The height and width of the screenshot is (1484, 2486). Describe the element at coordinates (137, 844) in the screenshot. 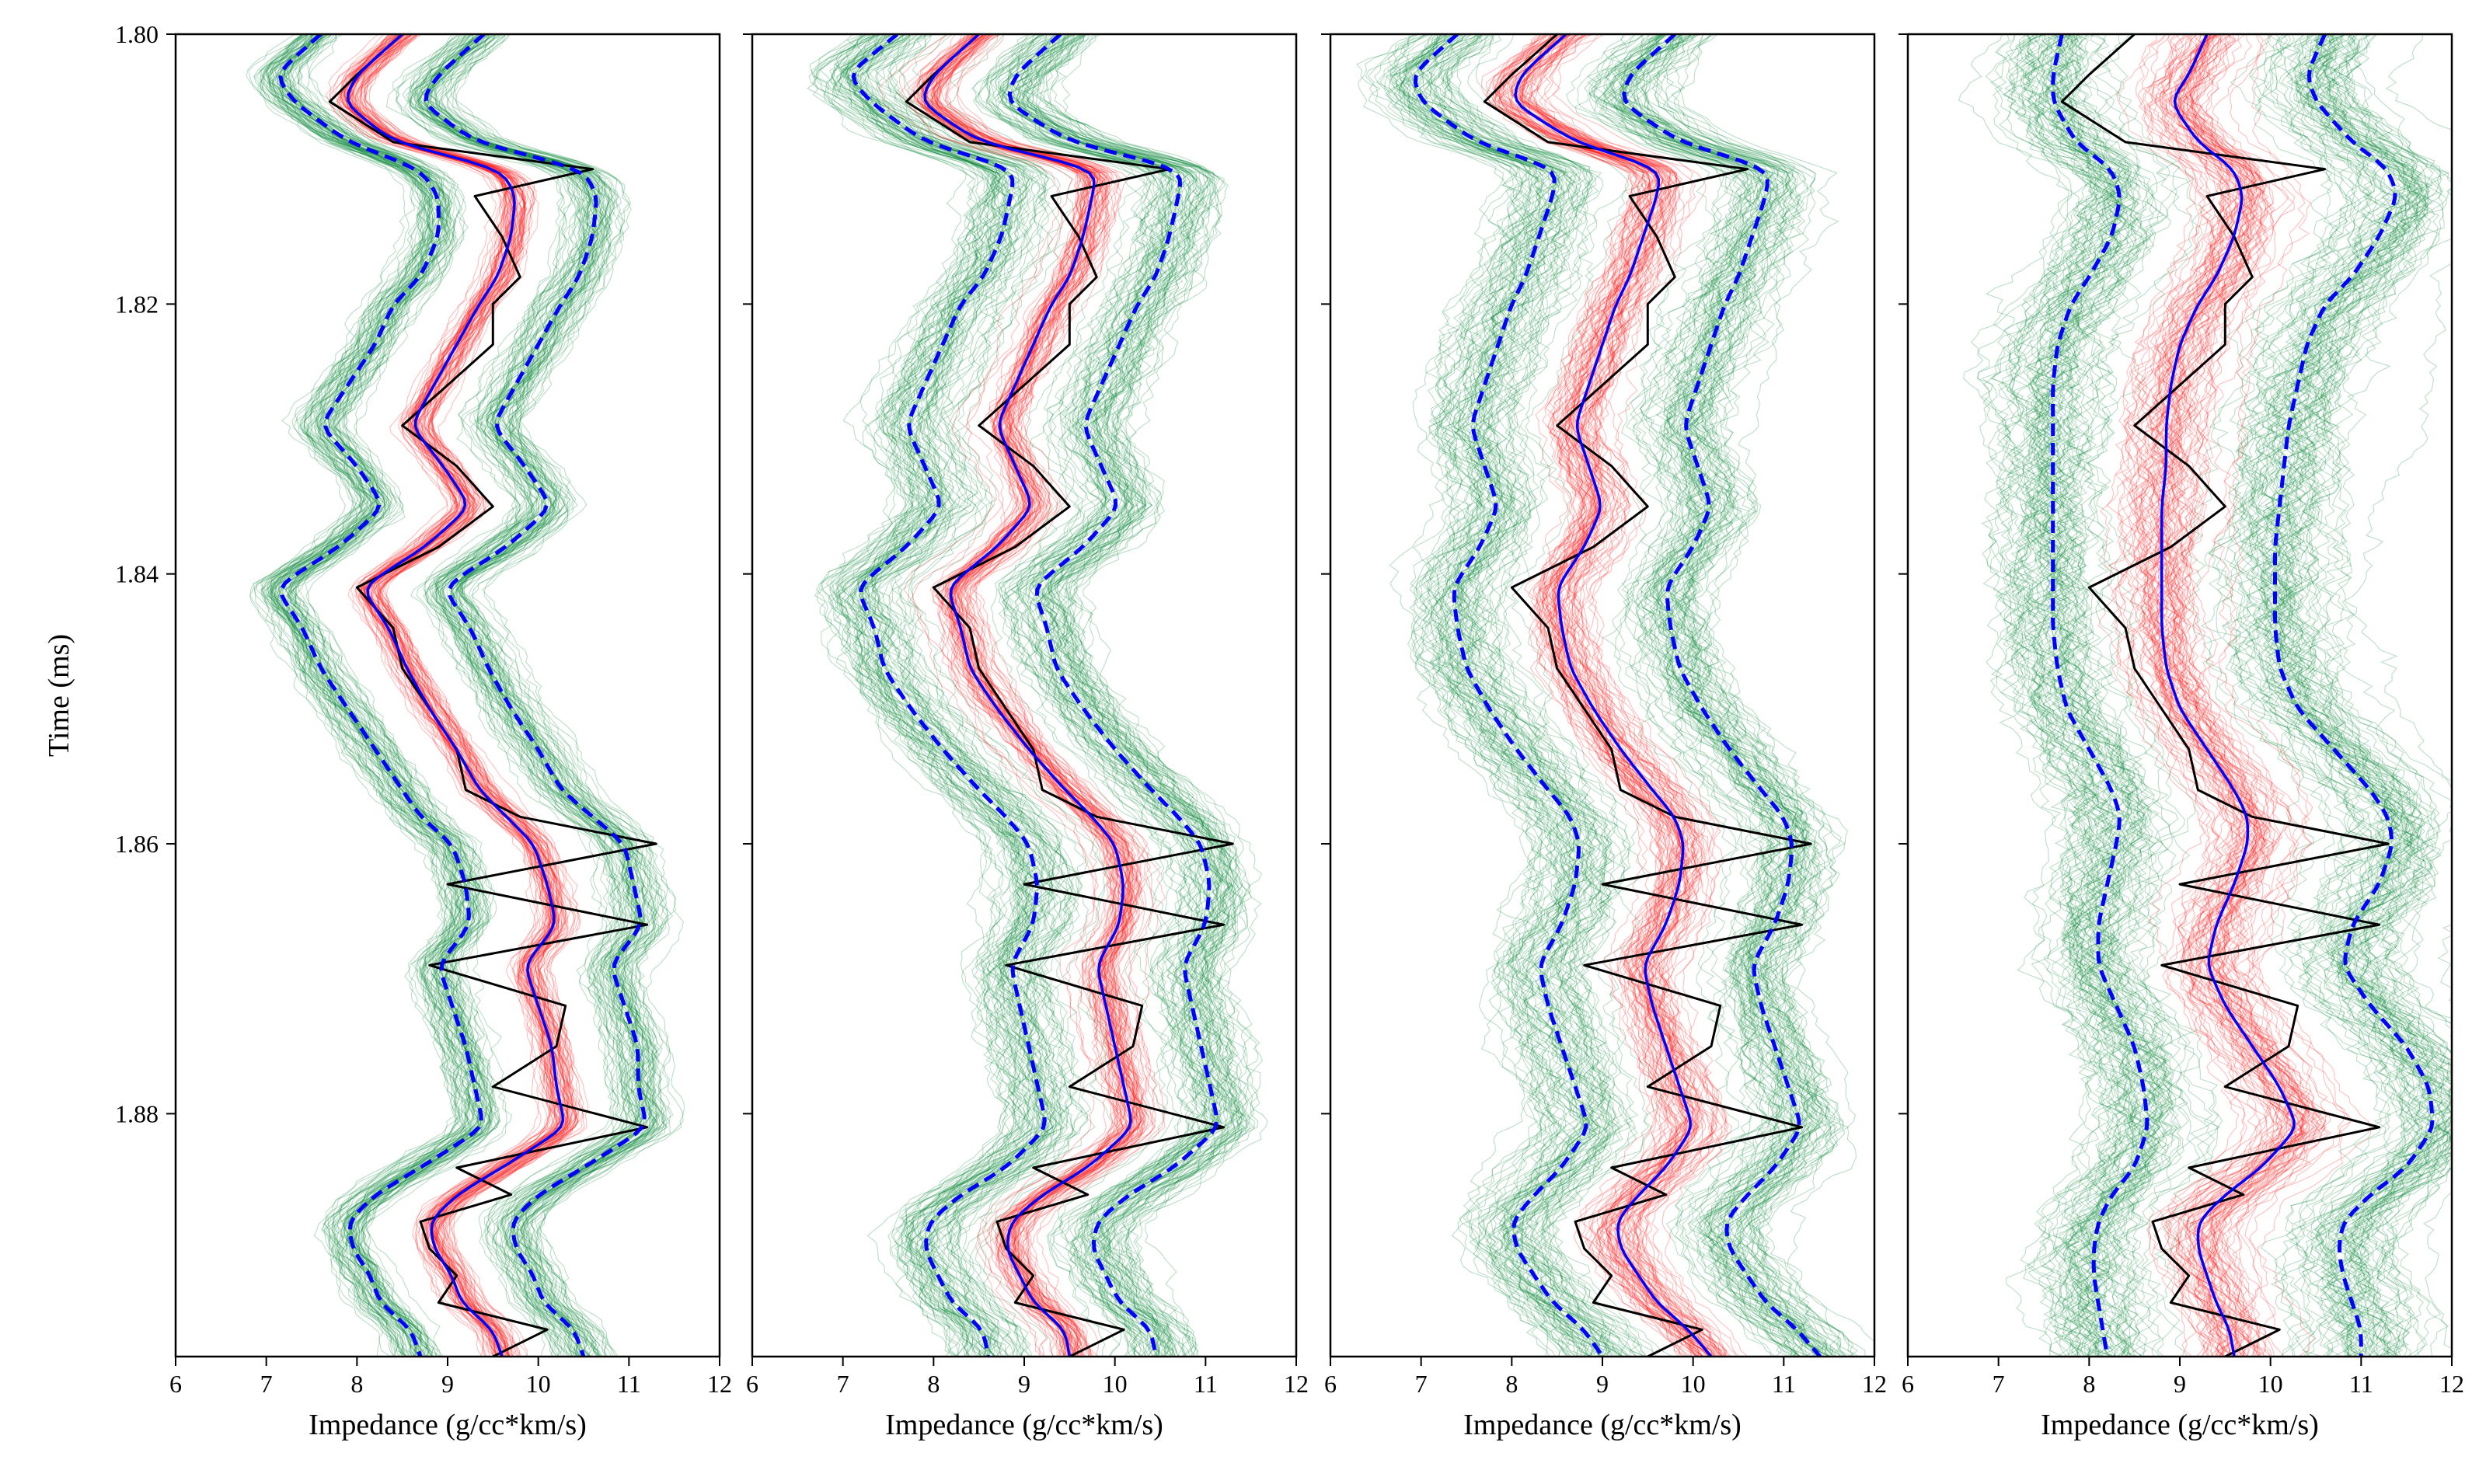

I see `y-tick-label: 1.86` at that location.